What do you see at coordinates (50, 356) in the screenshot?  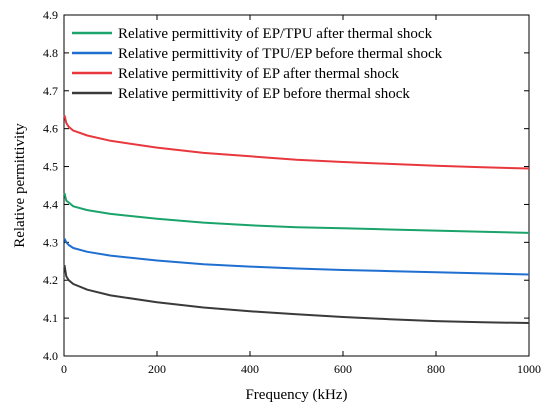 I see `y-tick-label: 4.0` at bounding box center [50, 356].